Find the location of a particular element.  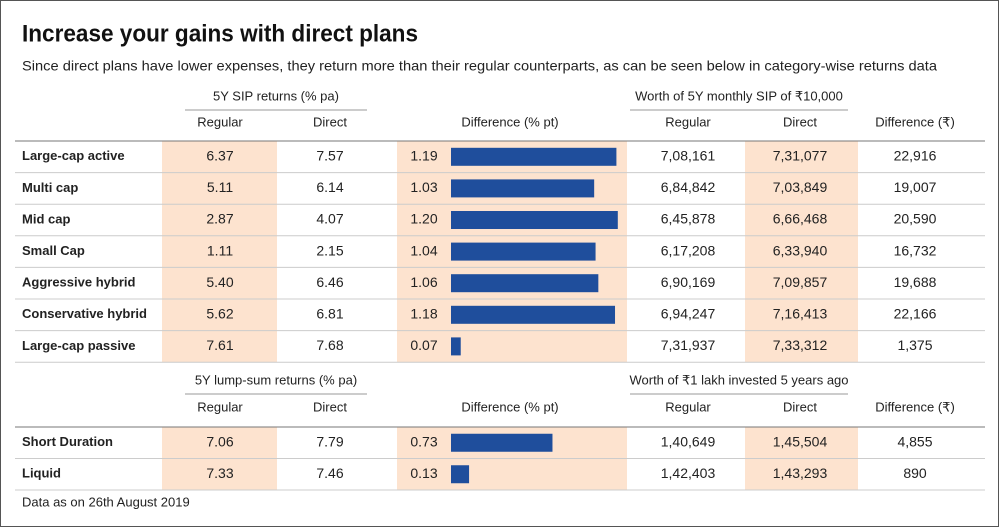

cell-value: 7.33 is located at coordinates (219, 473).